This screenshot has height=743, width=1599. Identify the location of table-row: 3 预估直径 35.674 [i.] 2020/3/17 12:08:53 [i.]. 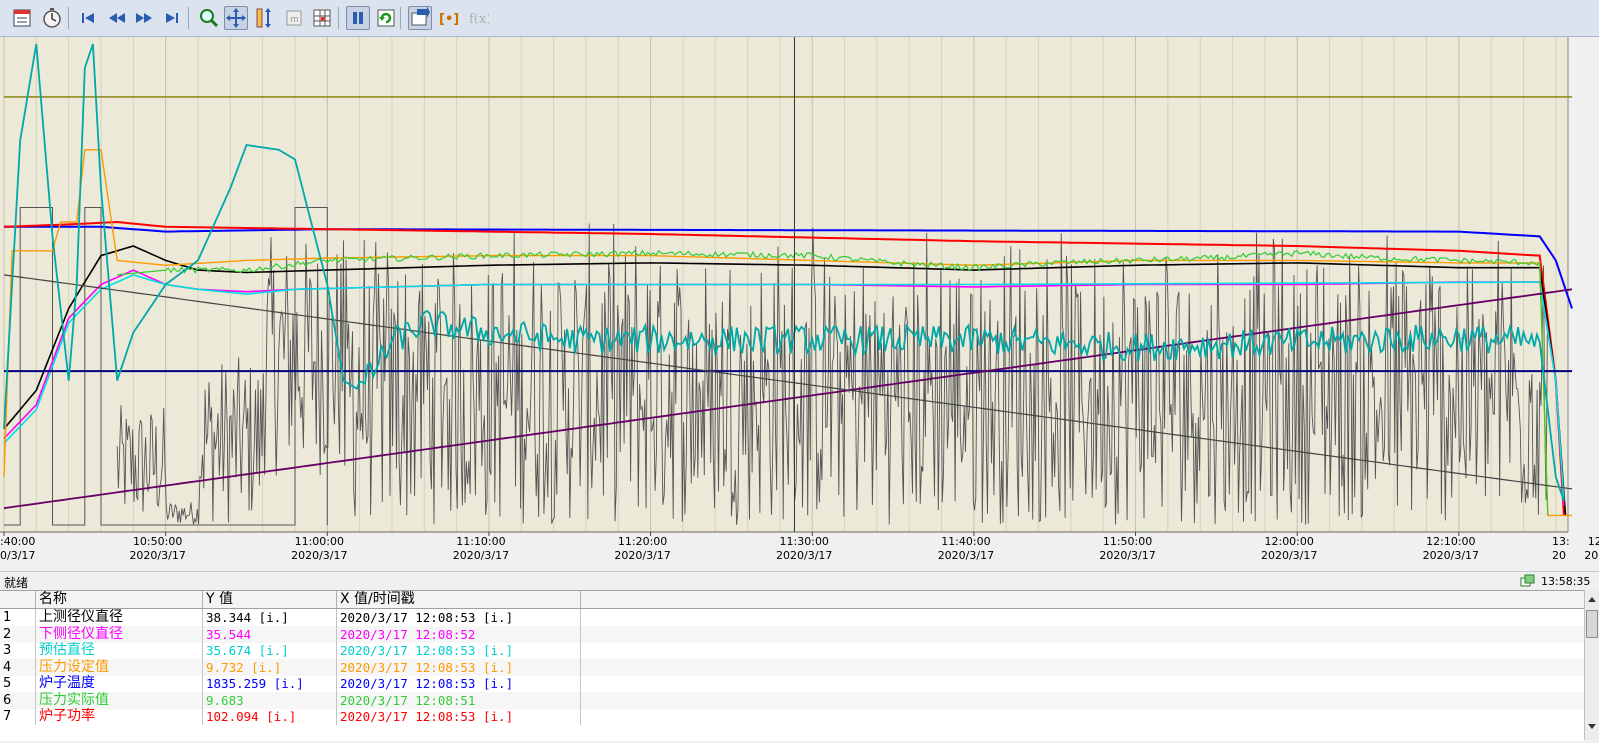
(792, 650).